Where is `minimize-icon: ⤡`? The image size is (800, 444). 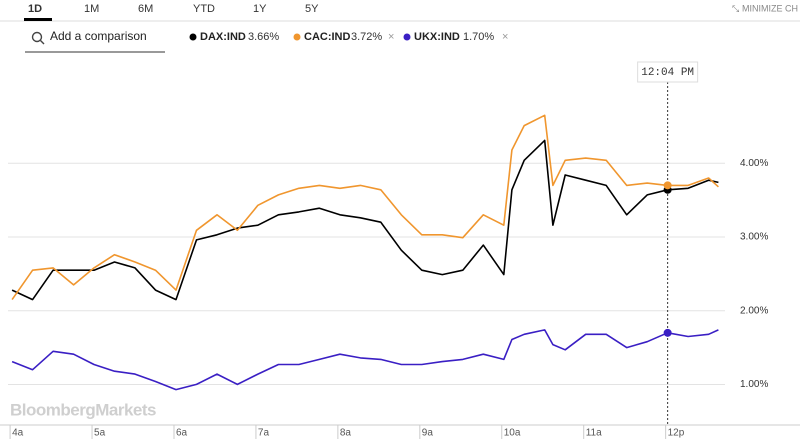
minimize-icon: ⤡ is located at coordinates (735, 8).